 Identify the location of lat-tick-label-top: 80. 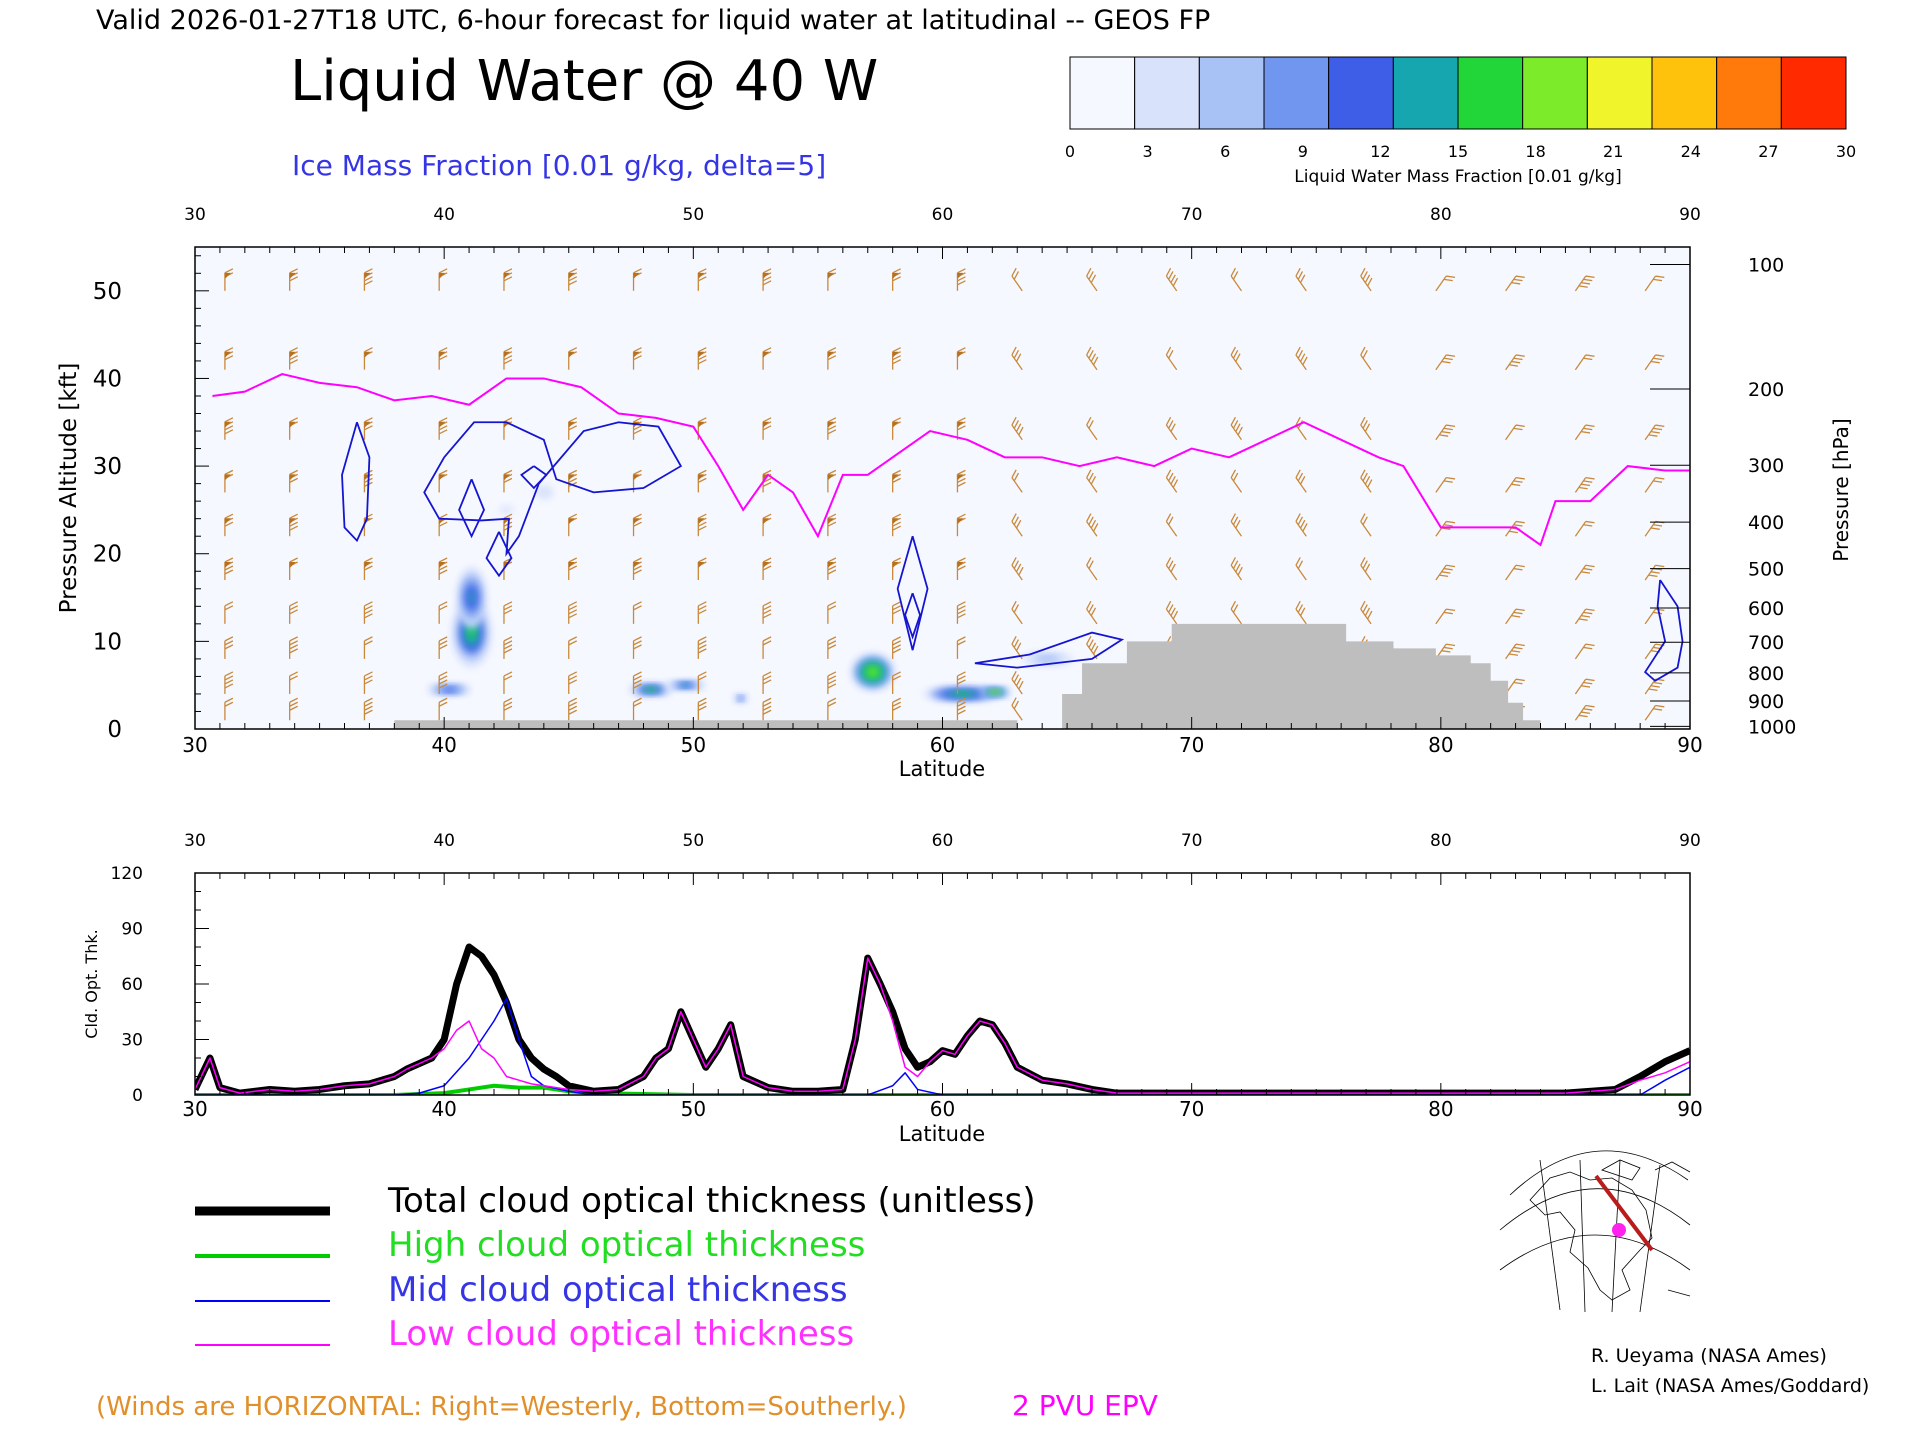
(1441, 215).